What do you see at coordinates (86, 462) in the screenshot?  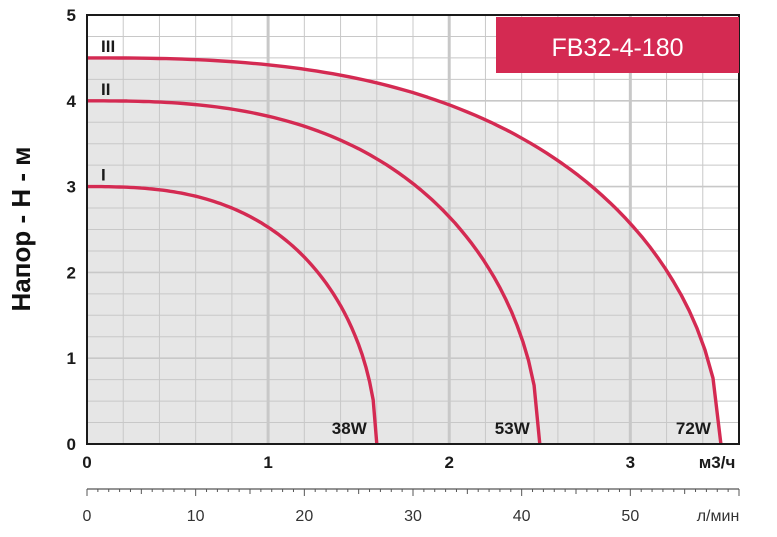 I see `x-tick-label: 0` at bounding box center [86, 462].